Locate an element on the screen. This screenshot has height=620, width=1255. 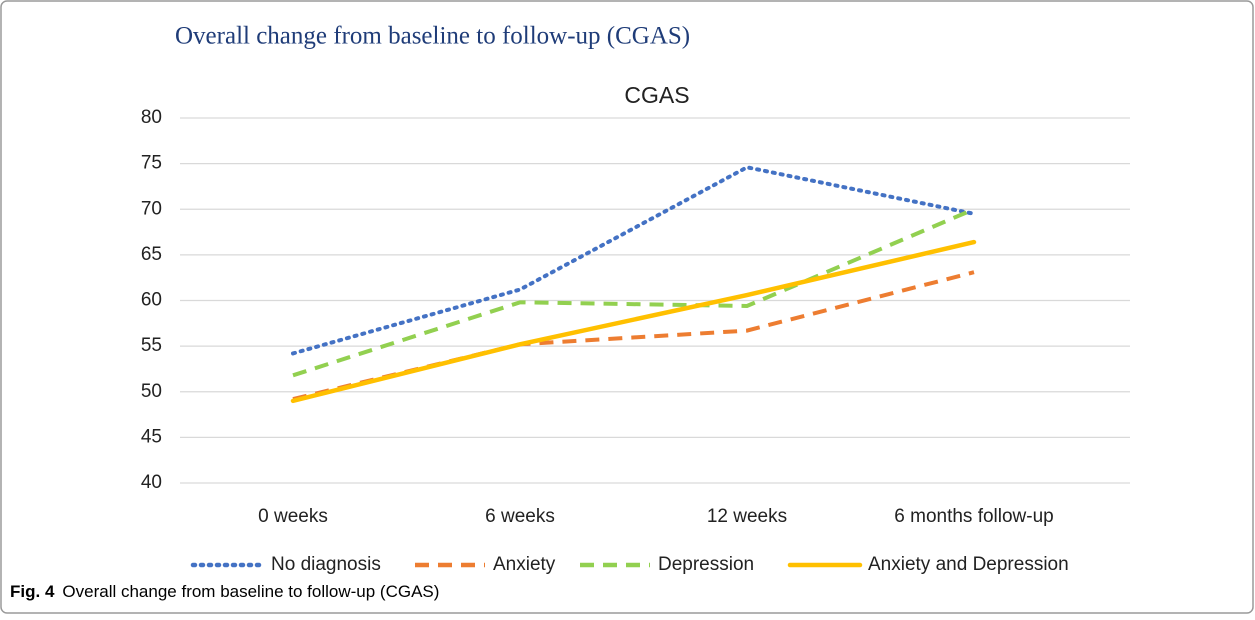
legend-label: Anxiety is located at coordinates (524, 564).